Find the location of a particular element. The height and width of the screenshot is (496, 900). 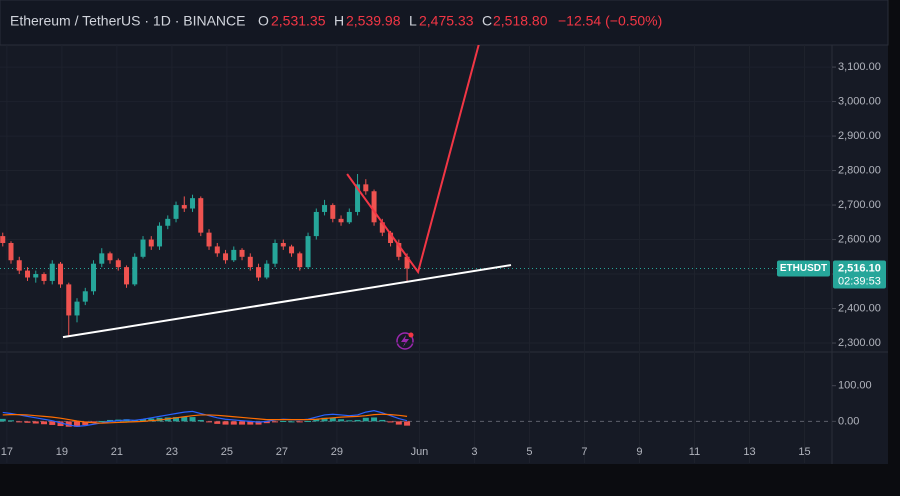

y-tick-label: 2,600.00 is located at coordinates (859, 239).